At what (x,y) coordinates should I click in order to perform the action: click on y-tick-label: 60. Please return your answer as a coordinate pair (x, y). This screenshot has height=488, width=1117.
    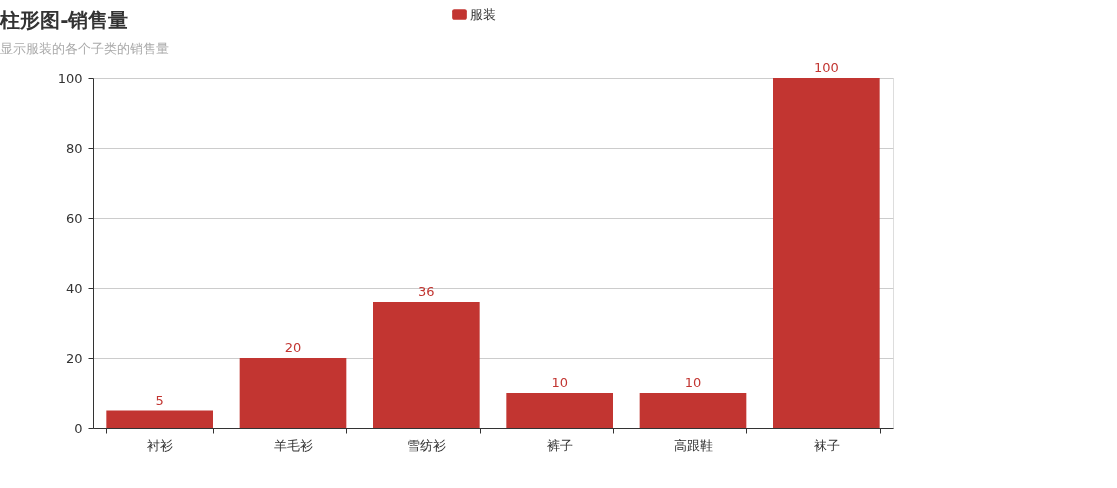
    Looking at the image, I should click on (74, 218).